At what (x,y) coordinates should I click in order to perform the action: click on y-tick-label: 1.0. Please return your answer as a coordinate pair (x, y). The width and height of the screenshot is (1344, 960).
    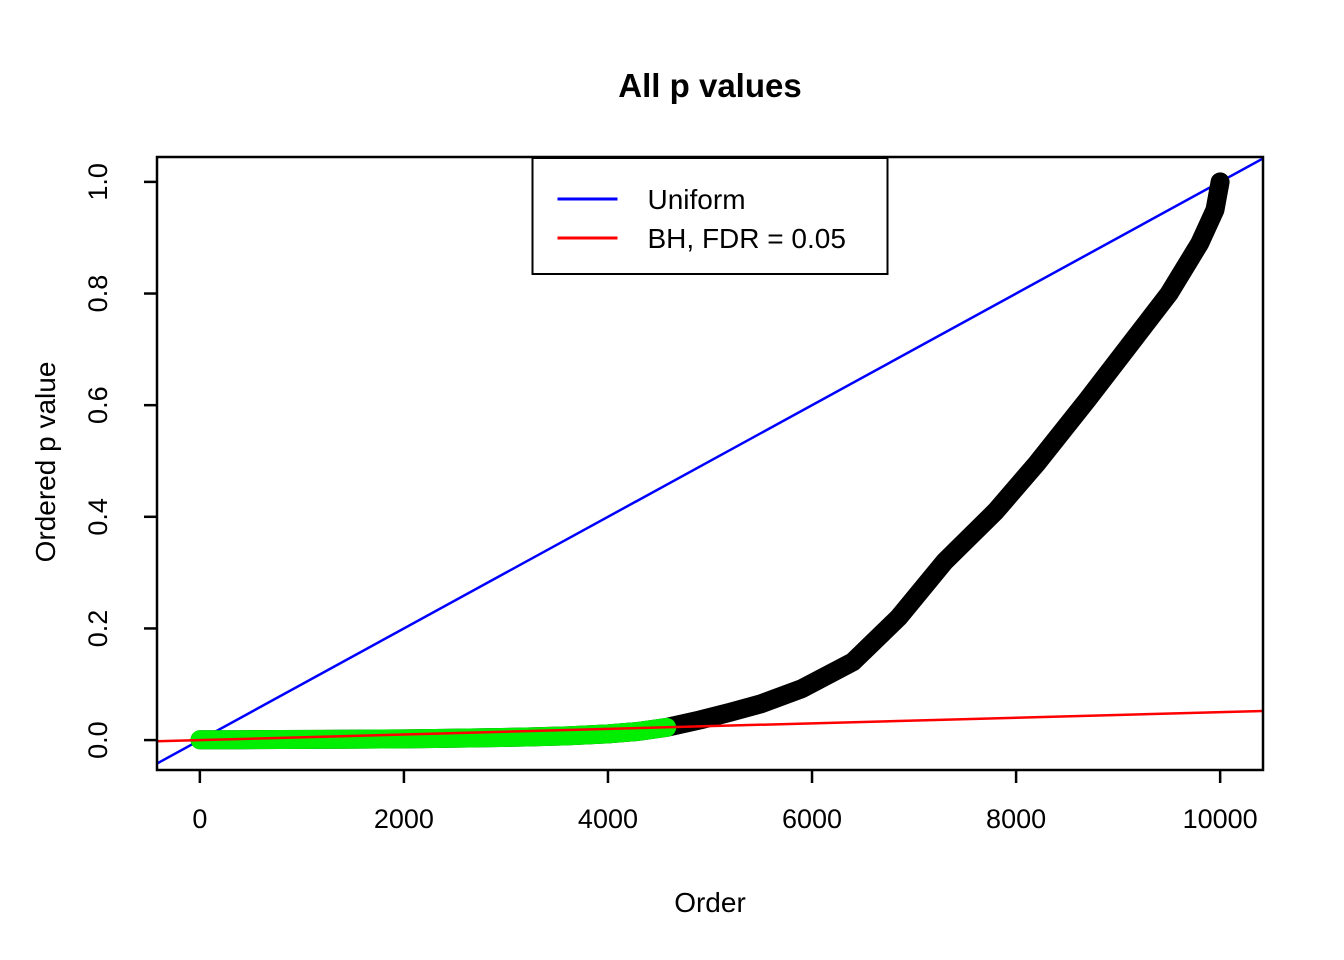
    Looking at the image, I should click on (98, 182).